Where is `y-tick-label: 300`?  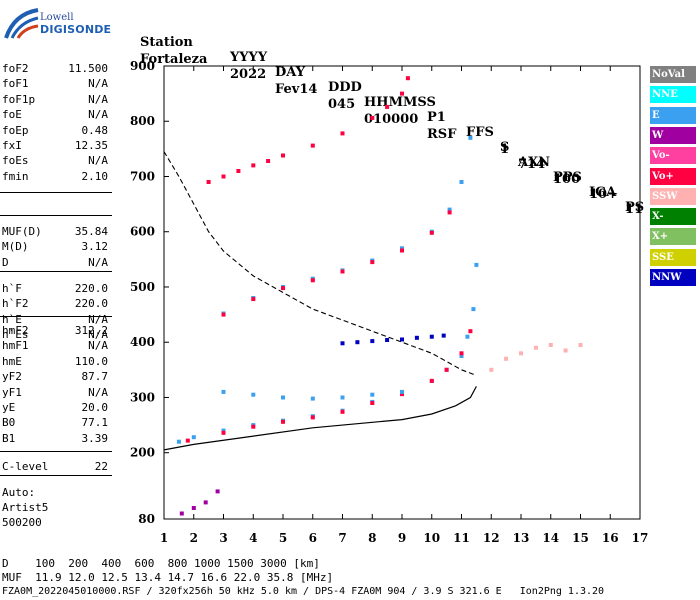
y-tick-label: 300 is located at coordinates (142, 397).